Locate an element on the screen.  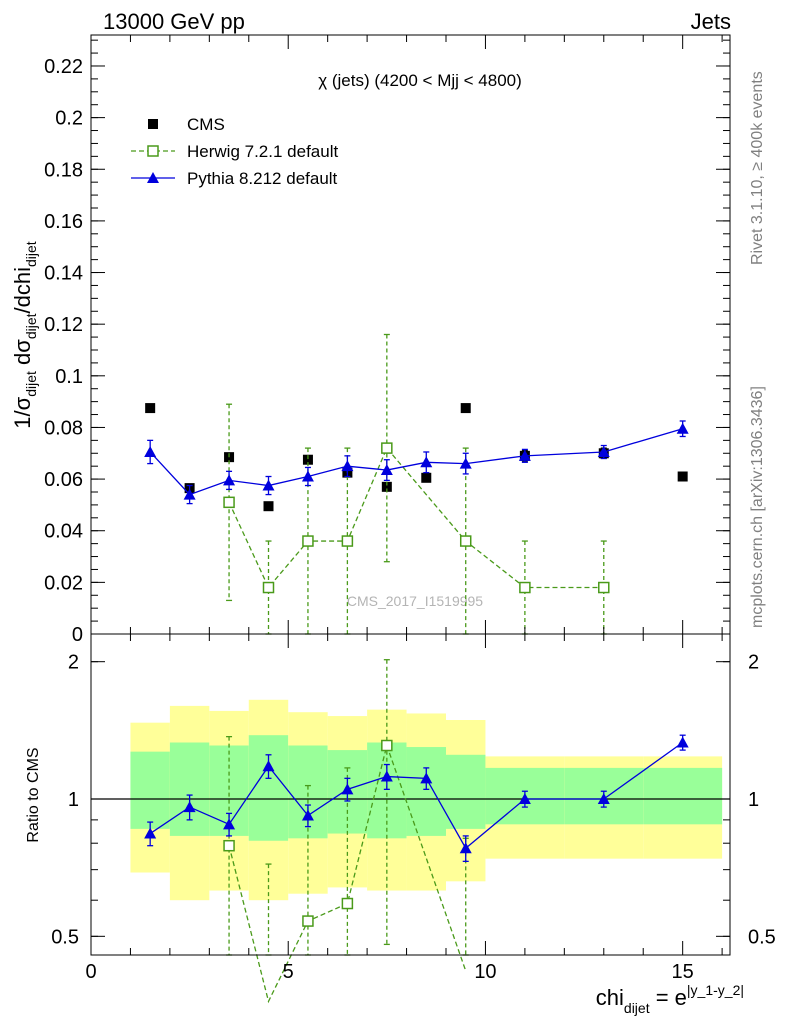
ratio-y-tick-label-right: 1 is located at coordinates (753, 800).